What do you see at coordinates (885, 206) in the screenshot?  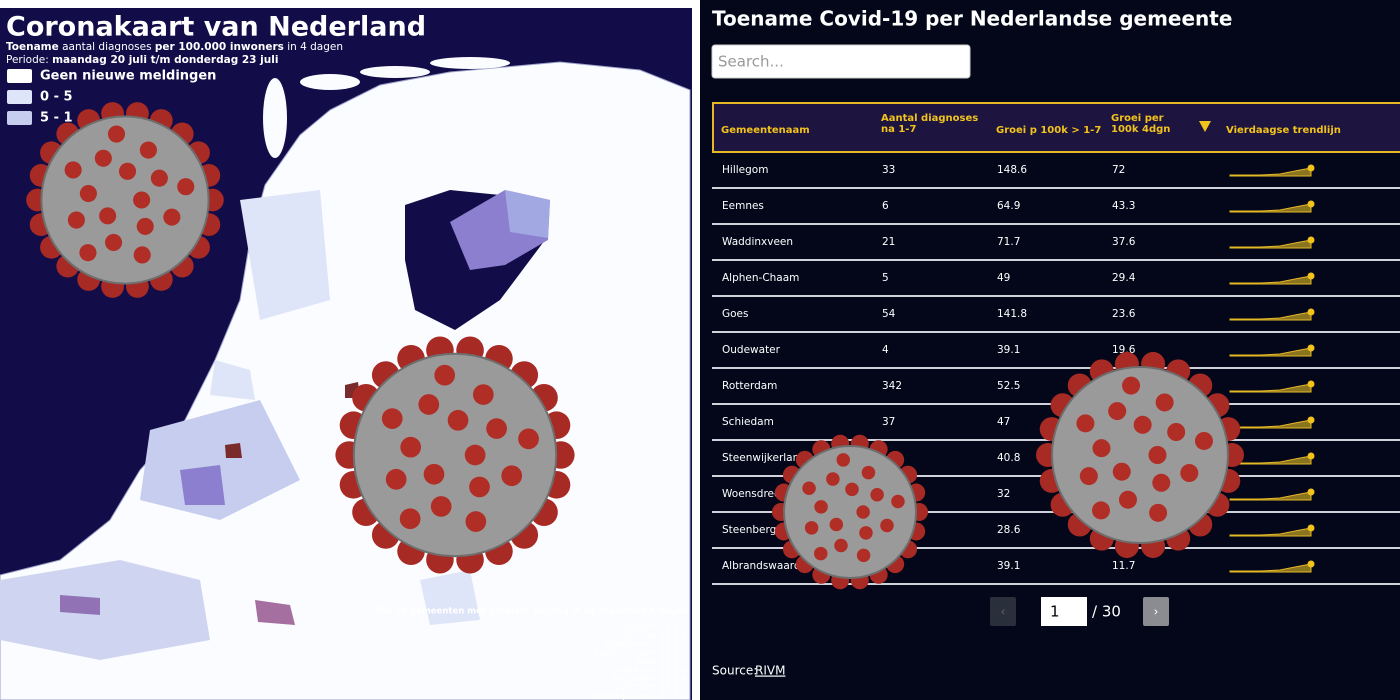 I see `table-cell: 6` at bounding box center [885, 206].